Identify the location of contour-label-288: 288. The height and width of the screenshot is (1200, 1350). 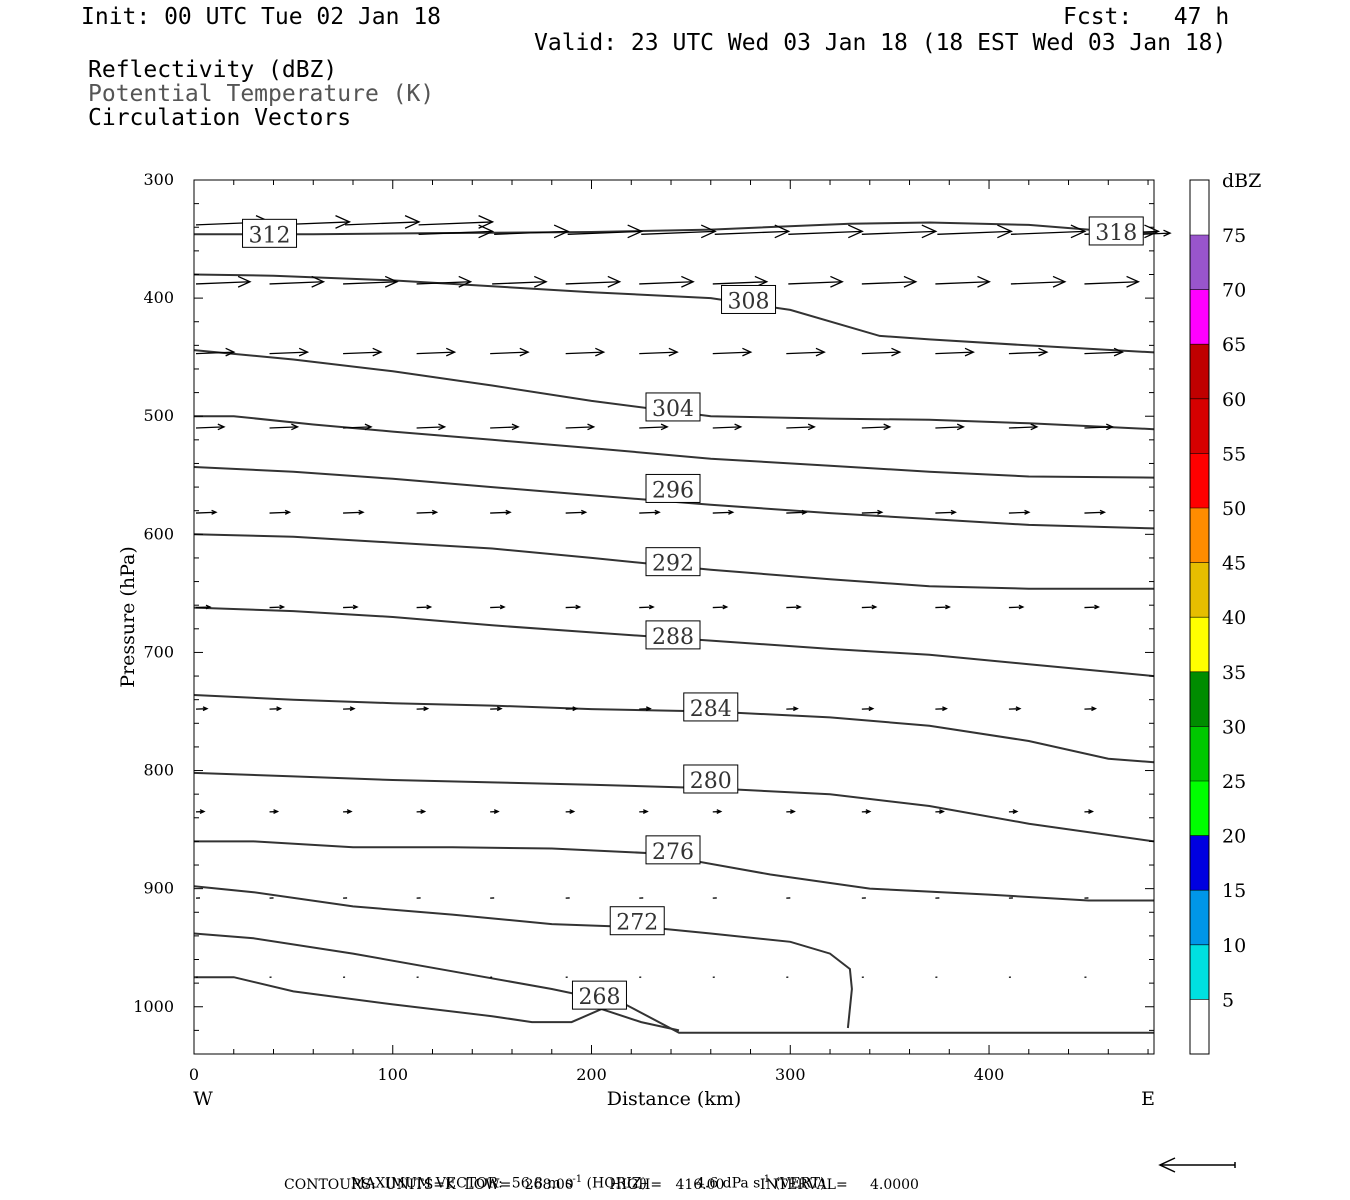
(673, 635).